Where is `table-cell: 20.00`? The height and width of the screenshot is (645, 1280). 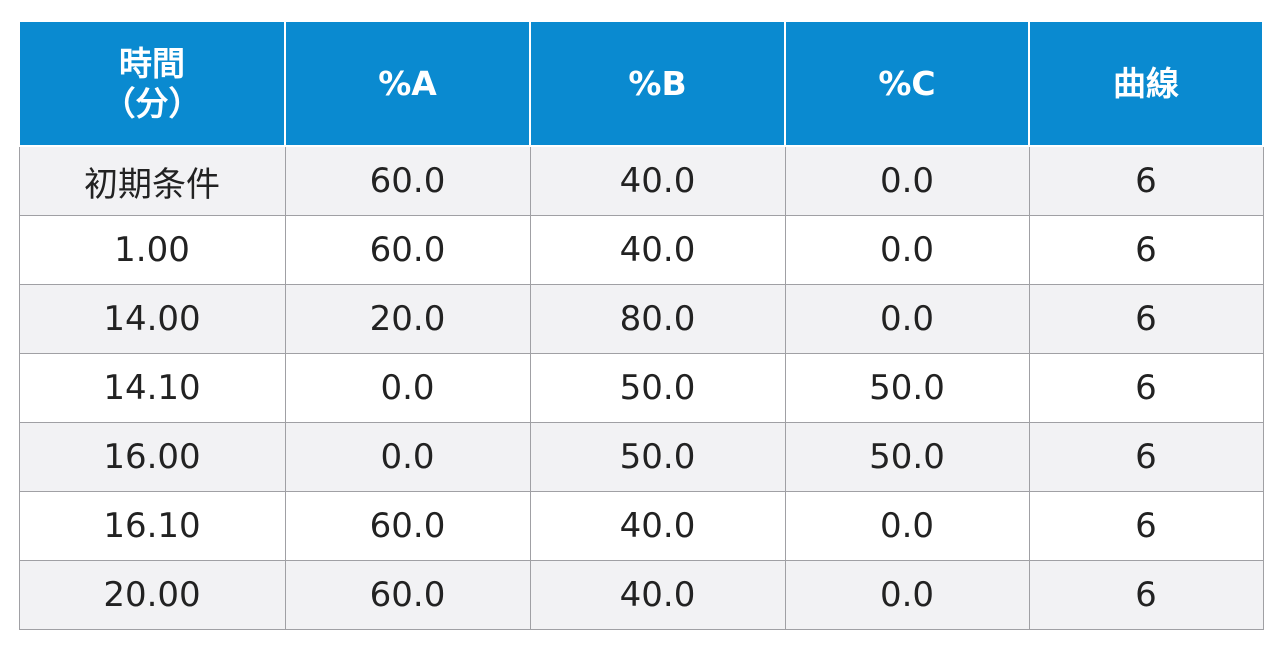
table-cell: 20.00 is located at coordinates (152, 595).